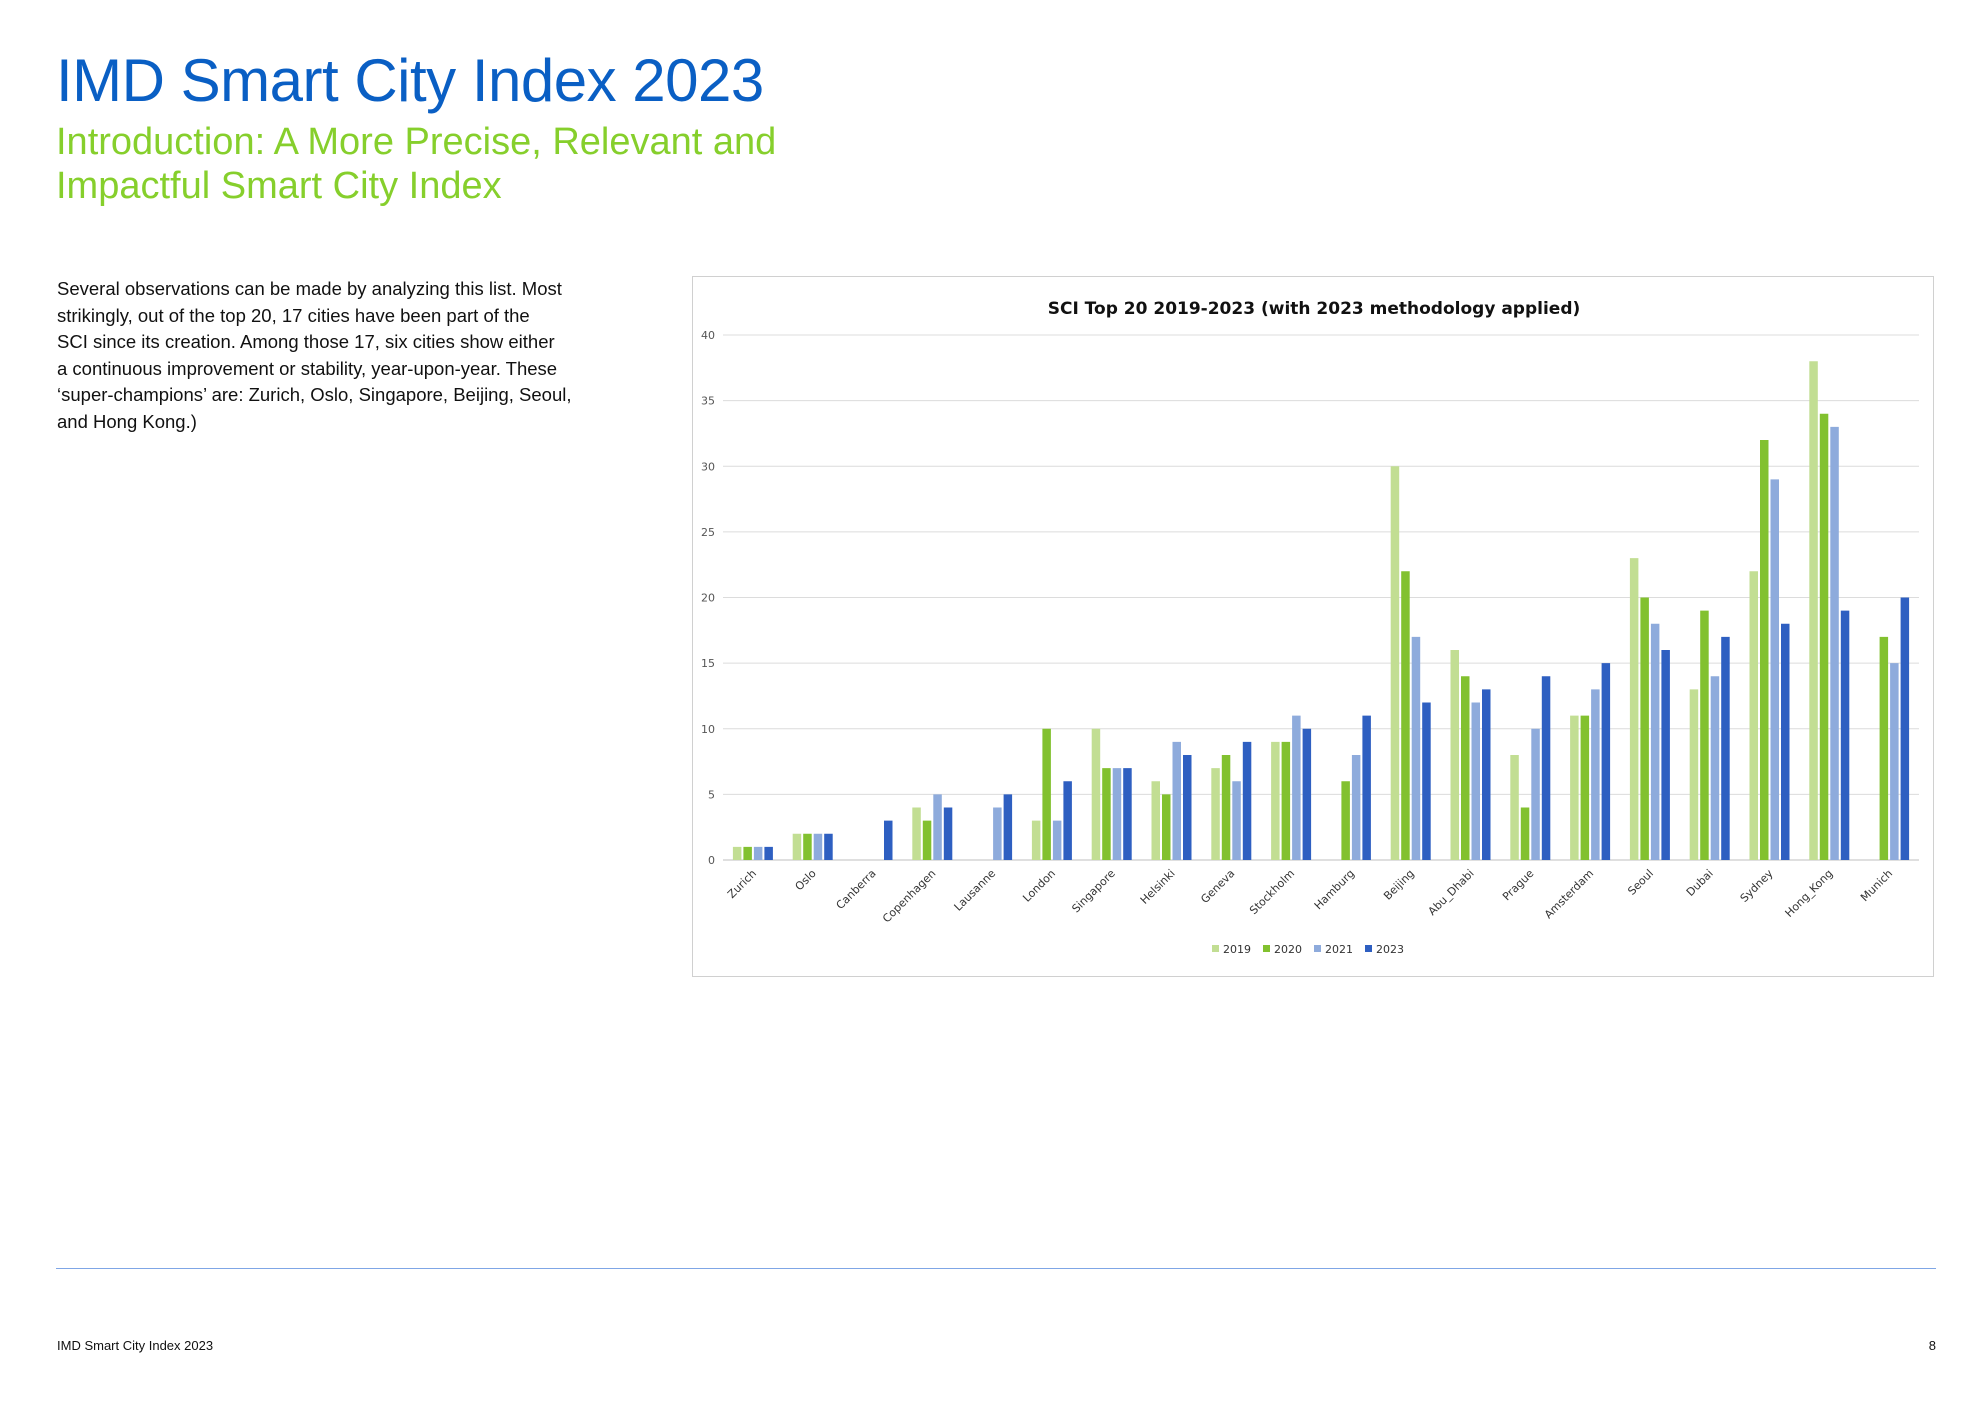 The height and width of the screenshot is (1403, 1984). What do you see at coordinates (1155, 820) in the screenshot?
I see `bar-helsinki-2019` at bounding box center [1155, 820].